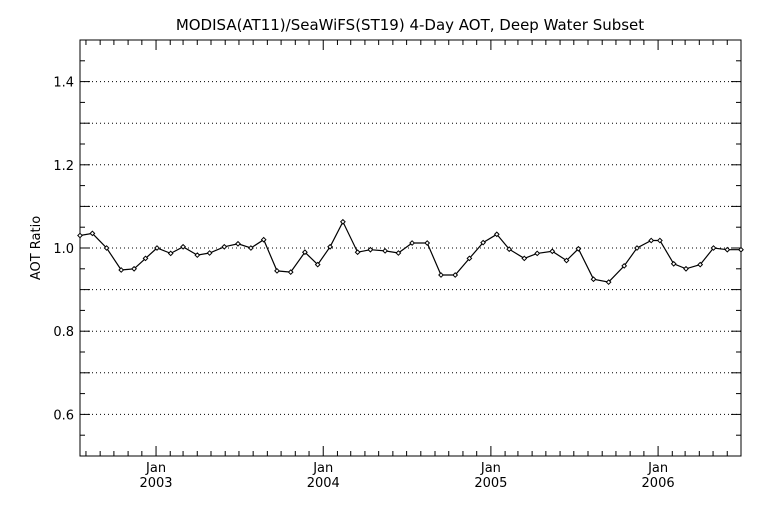 Image resolution: width=768 pixels, height=512 pixels. What do you see at coordinates (63, 415) in the screenshot?
I see `y-tick-label: 0.6` at bounding box center [63, 415].